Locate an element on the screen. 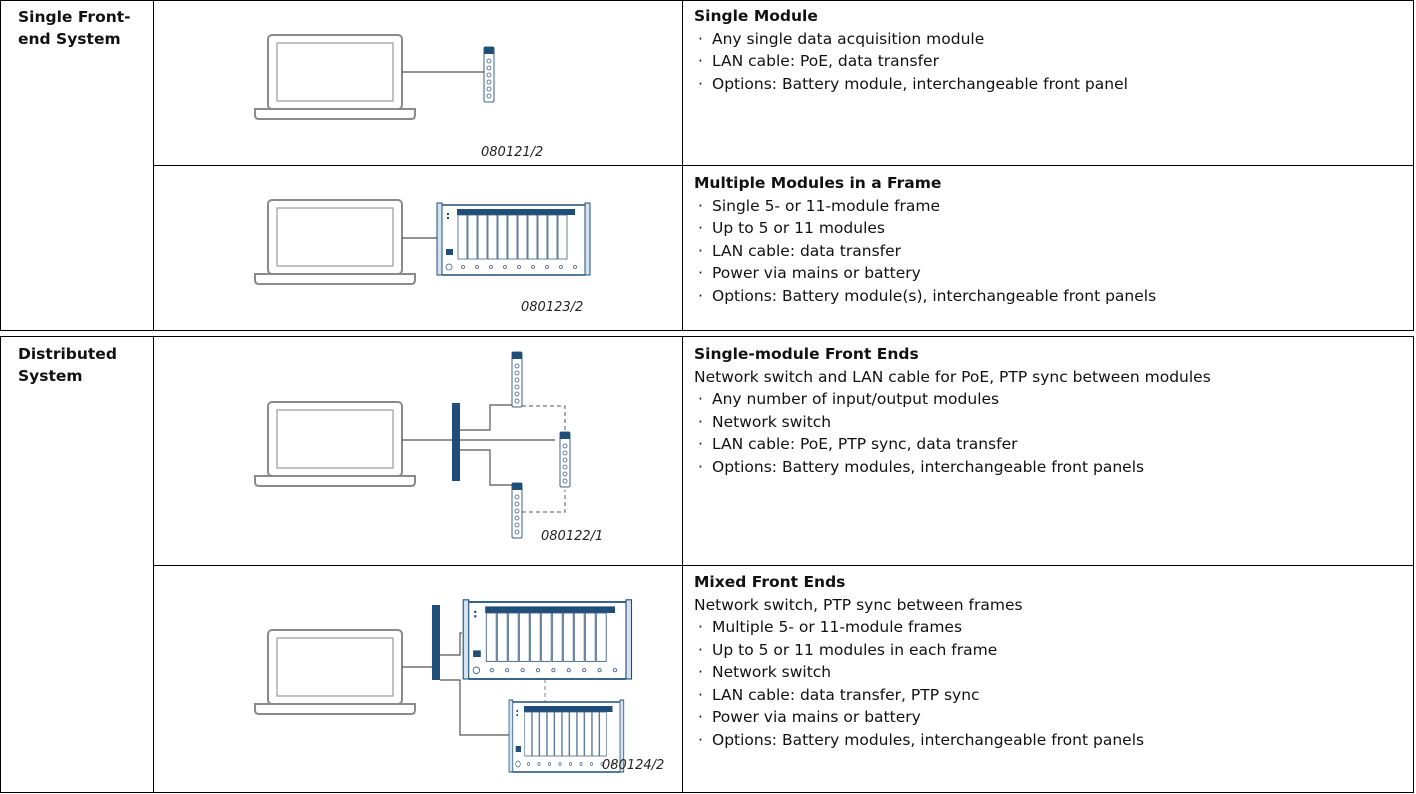  bullet: LAN cable: data transfer is located at coordinates (1049, 251).